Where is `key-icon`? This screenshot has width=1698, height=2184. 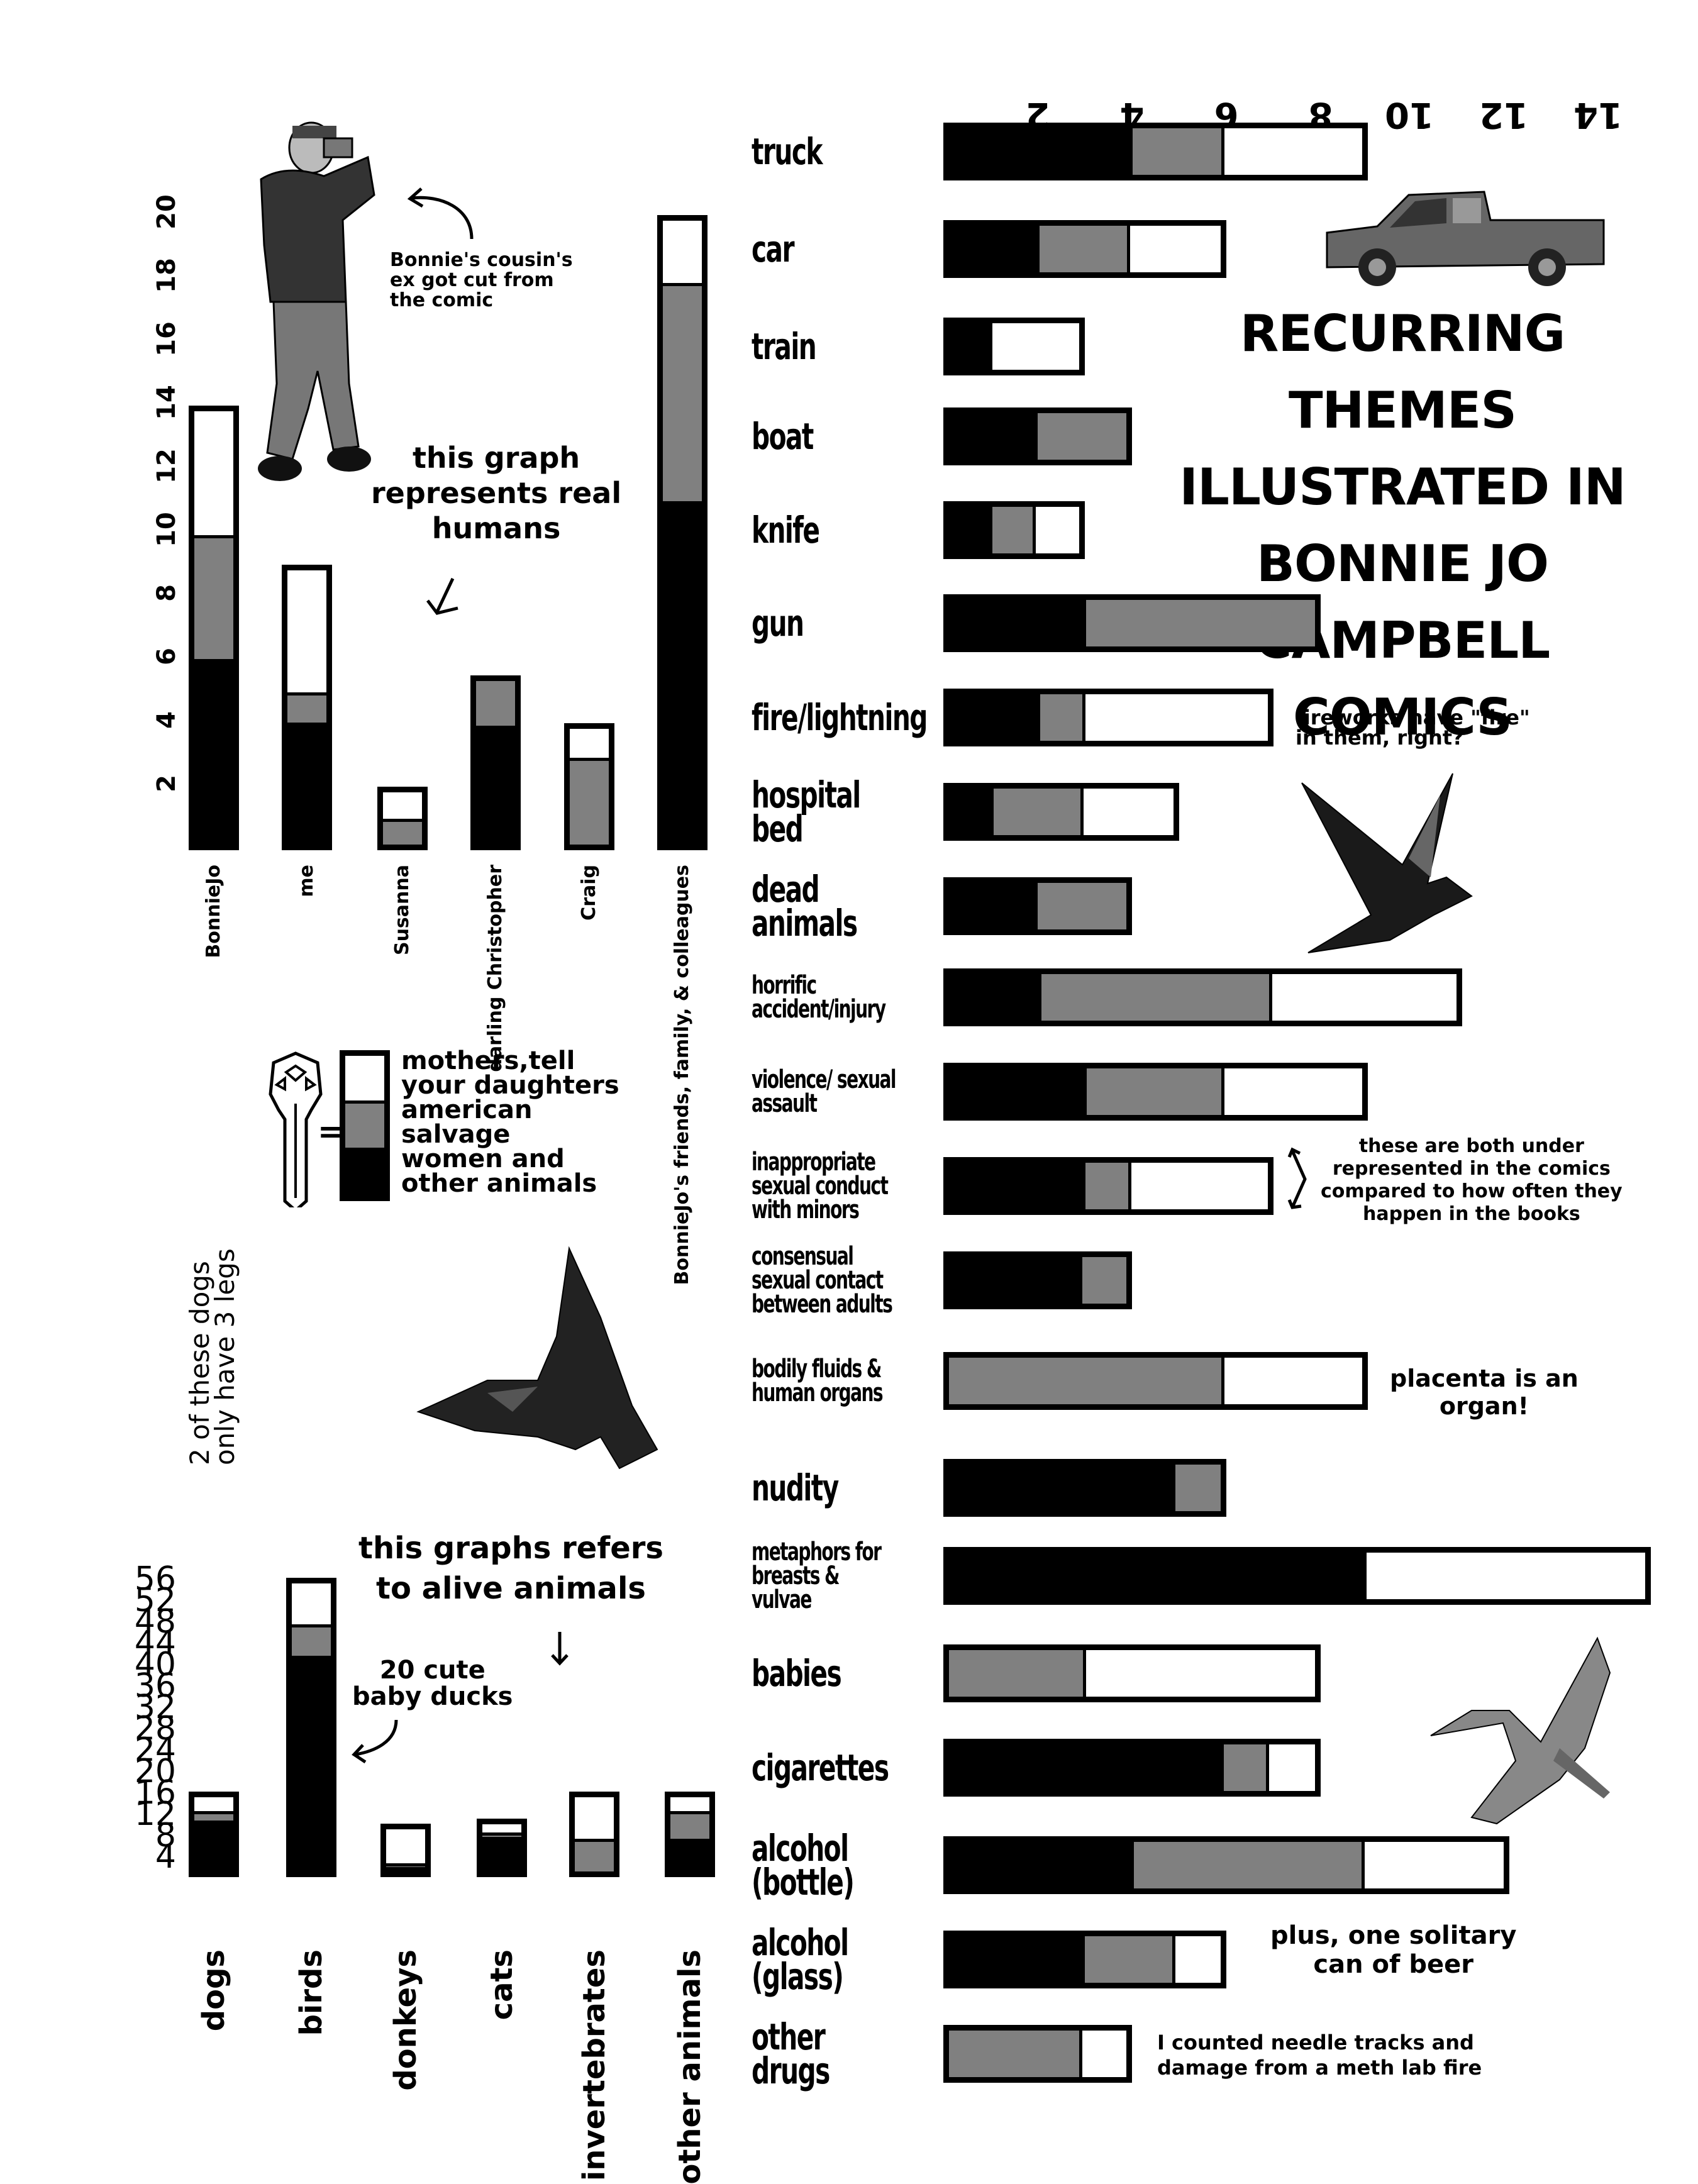 key-icon is located at coordinates (296, 1131).